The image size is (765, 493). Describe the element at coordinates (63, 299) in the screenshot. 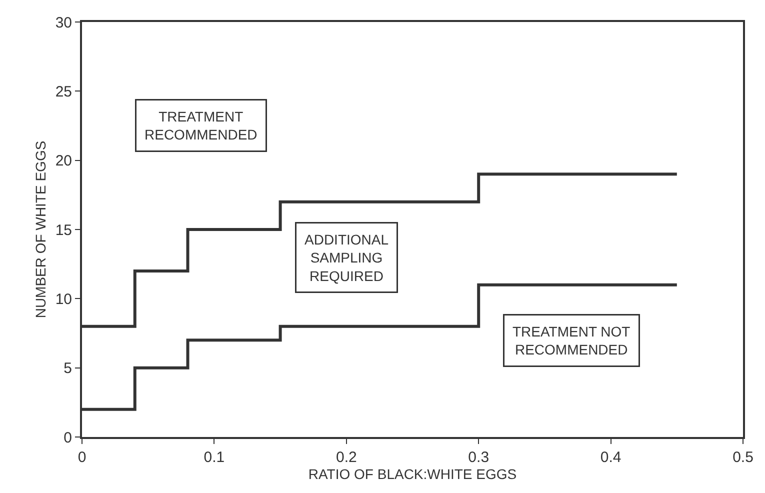

I see `y-tick-label: 10` at that location.